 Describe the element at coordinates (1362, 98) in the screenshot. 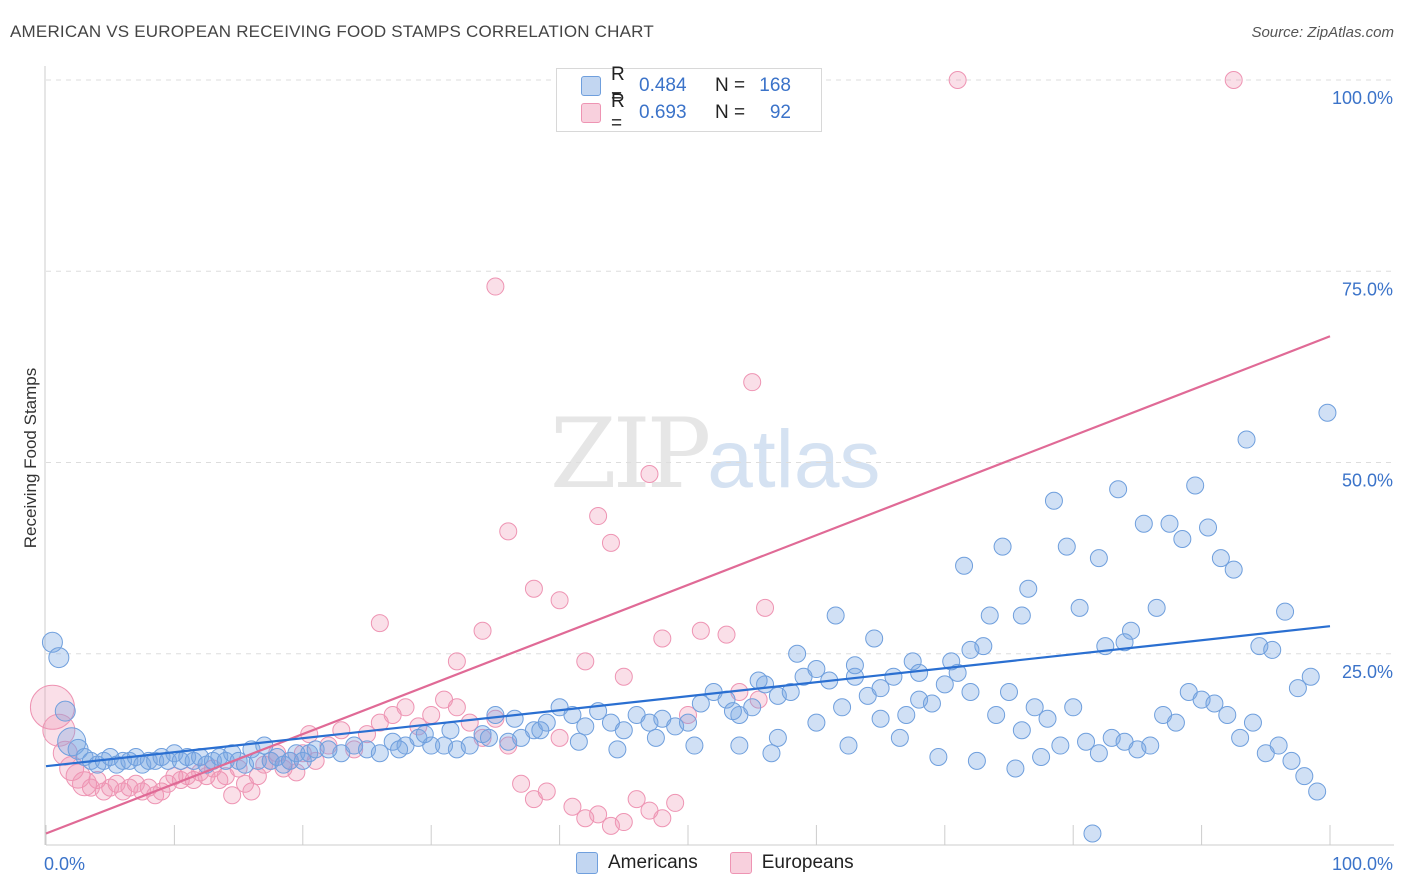

I see `y-tick-label: 100.0%` at that location.